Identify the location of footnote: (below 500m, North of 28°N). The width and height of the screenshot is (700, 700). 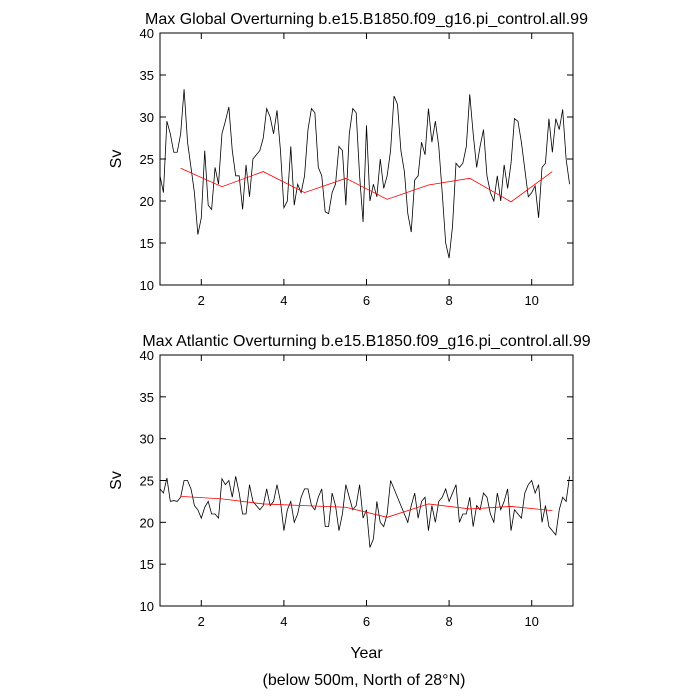
(364, 680).